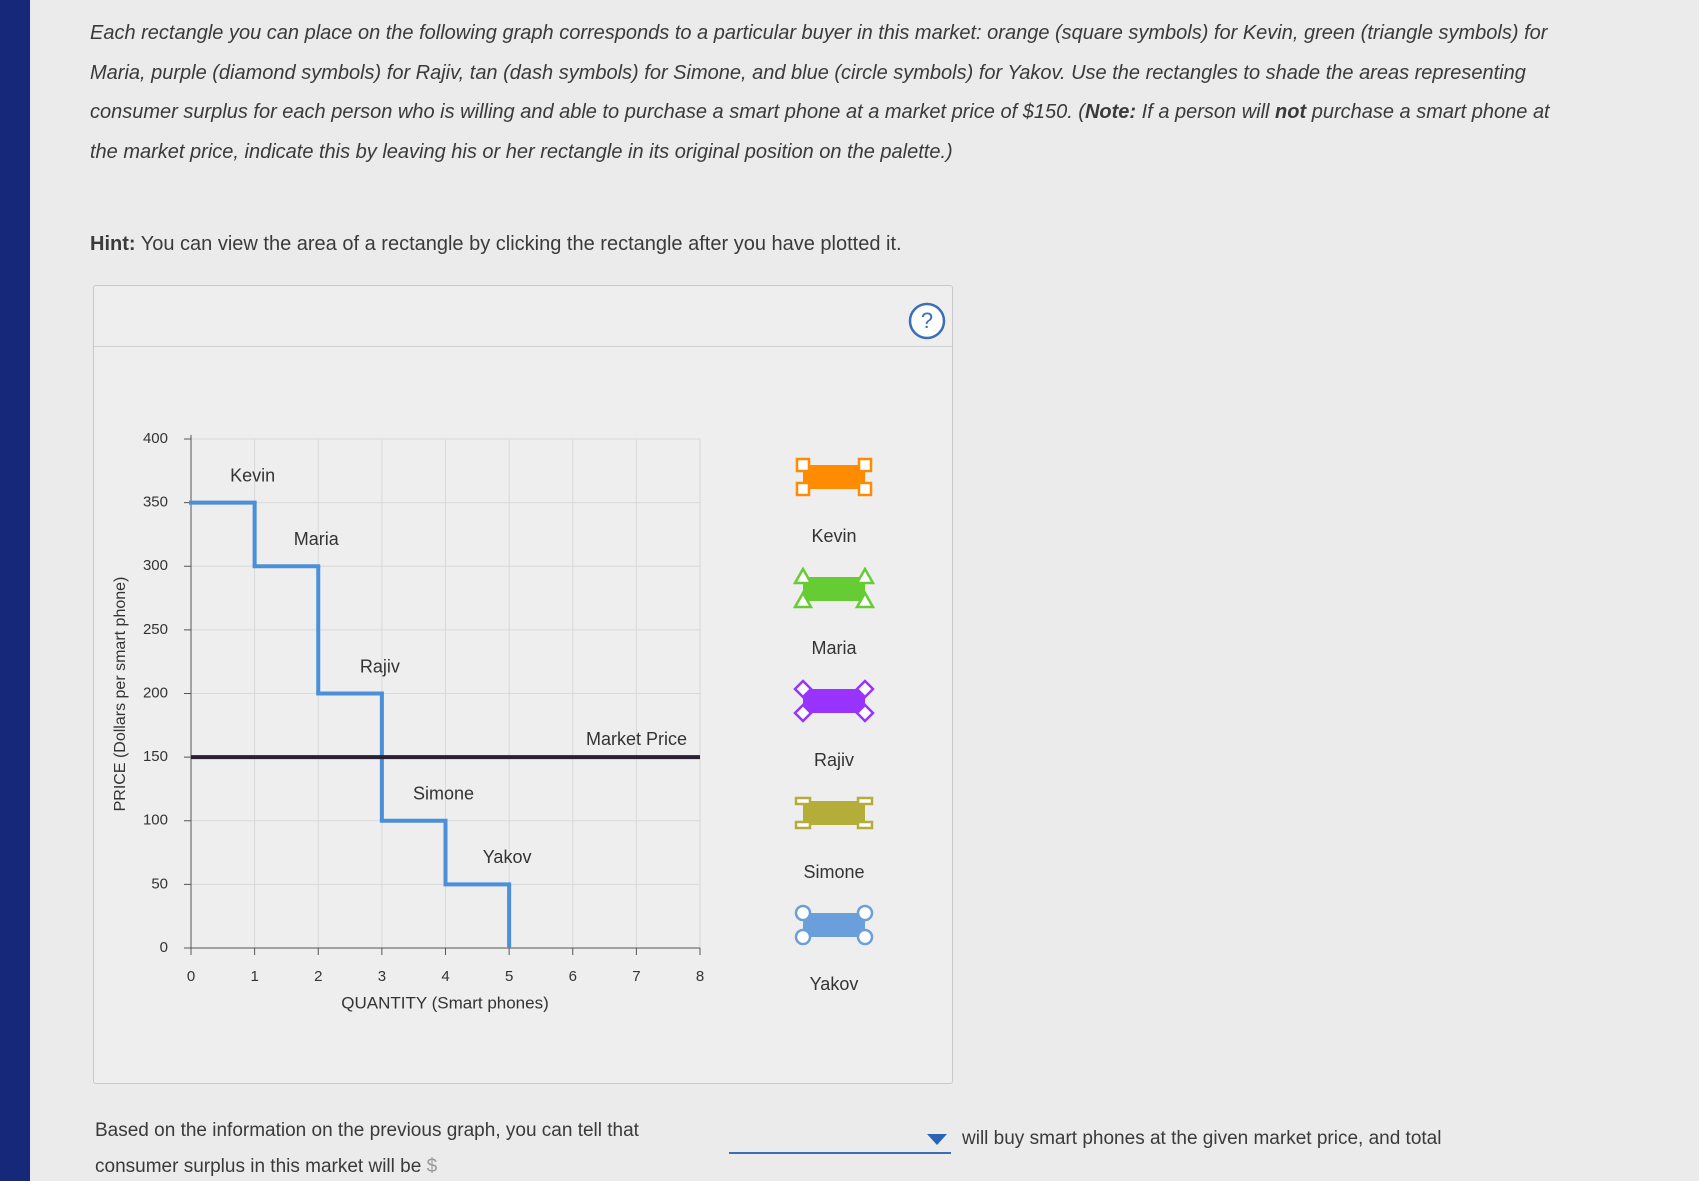 Image resolution: width=1699 pixels, height=1181 pixels. I want to click on x-tick-label: 3, so click(382, 976).